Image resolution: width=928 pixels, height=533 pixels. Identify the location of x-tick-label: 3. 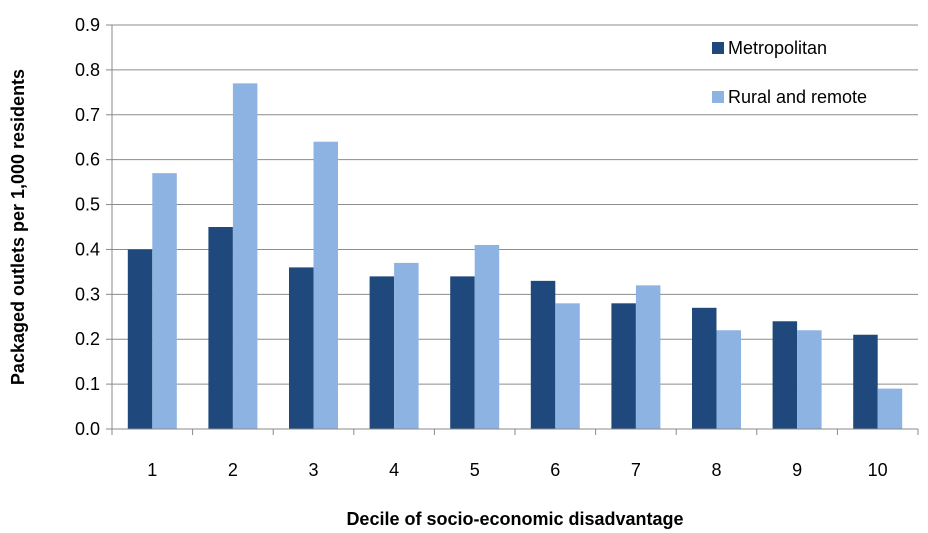
(313, 470).